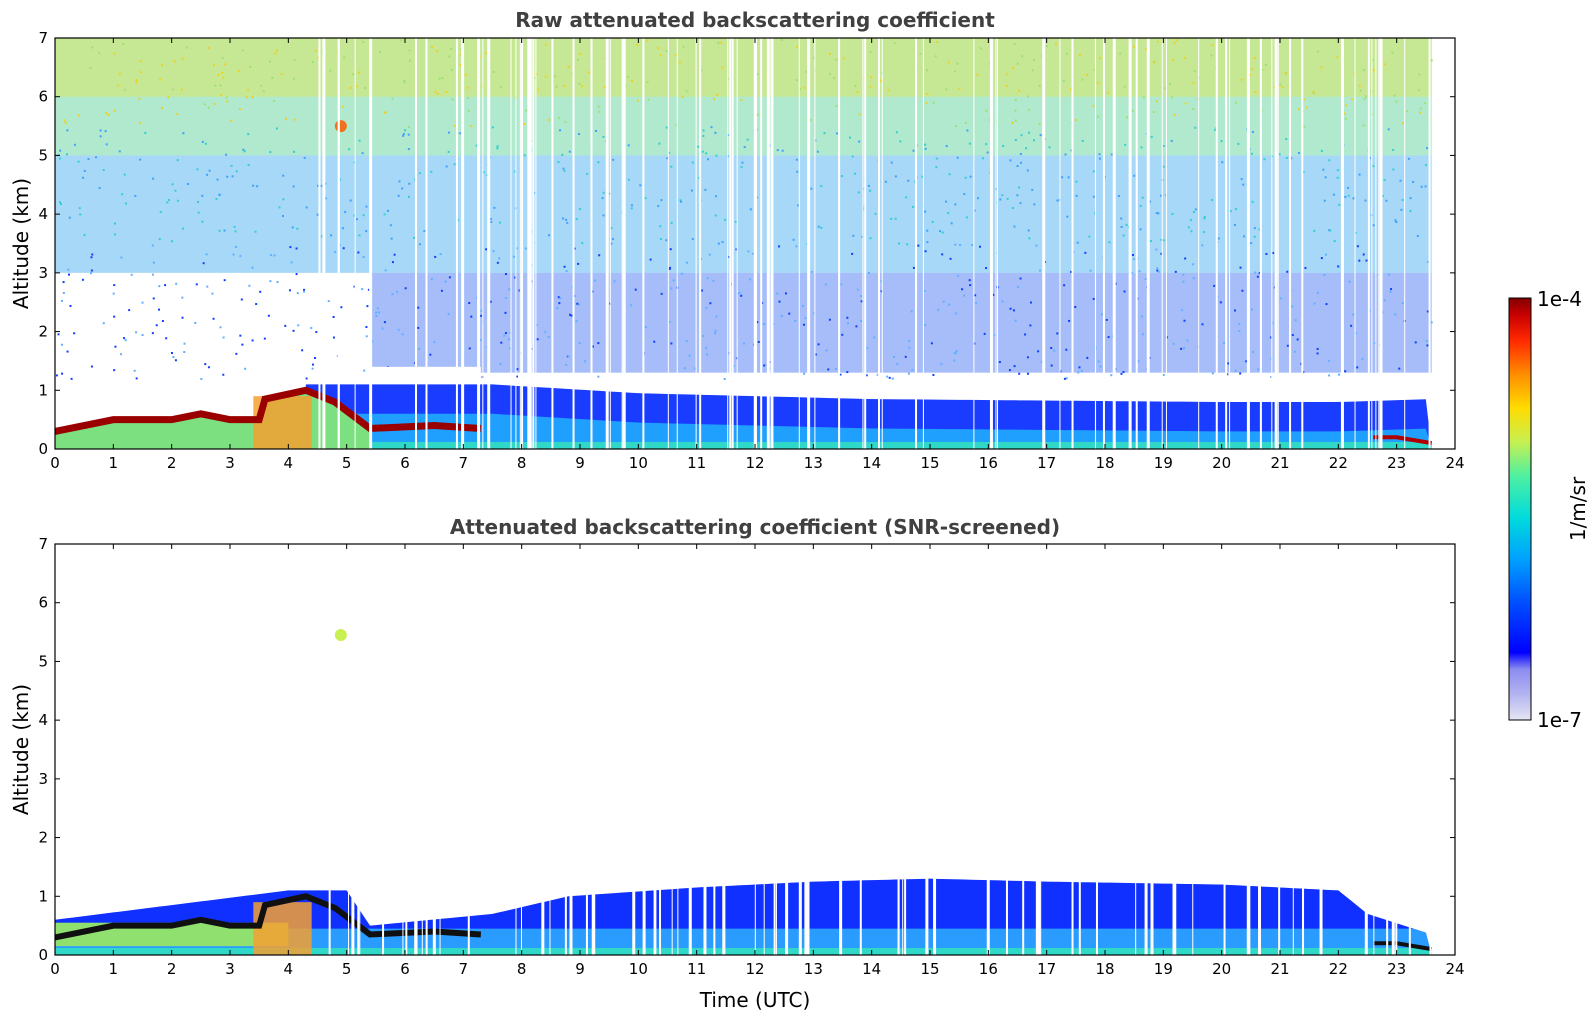 This screenshot has height=1020, width=1595. Describe the element at coordinates (43, 603) in the screenshot. I see `chart-bottom-ytick-label: 6` at that location.